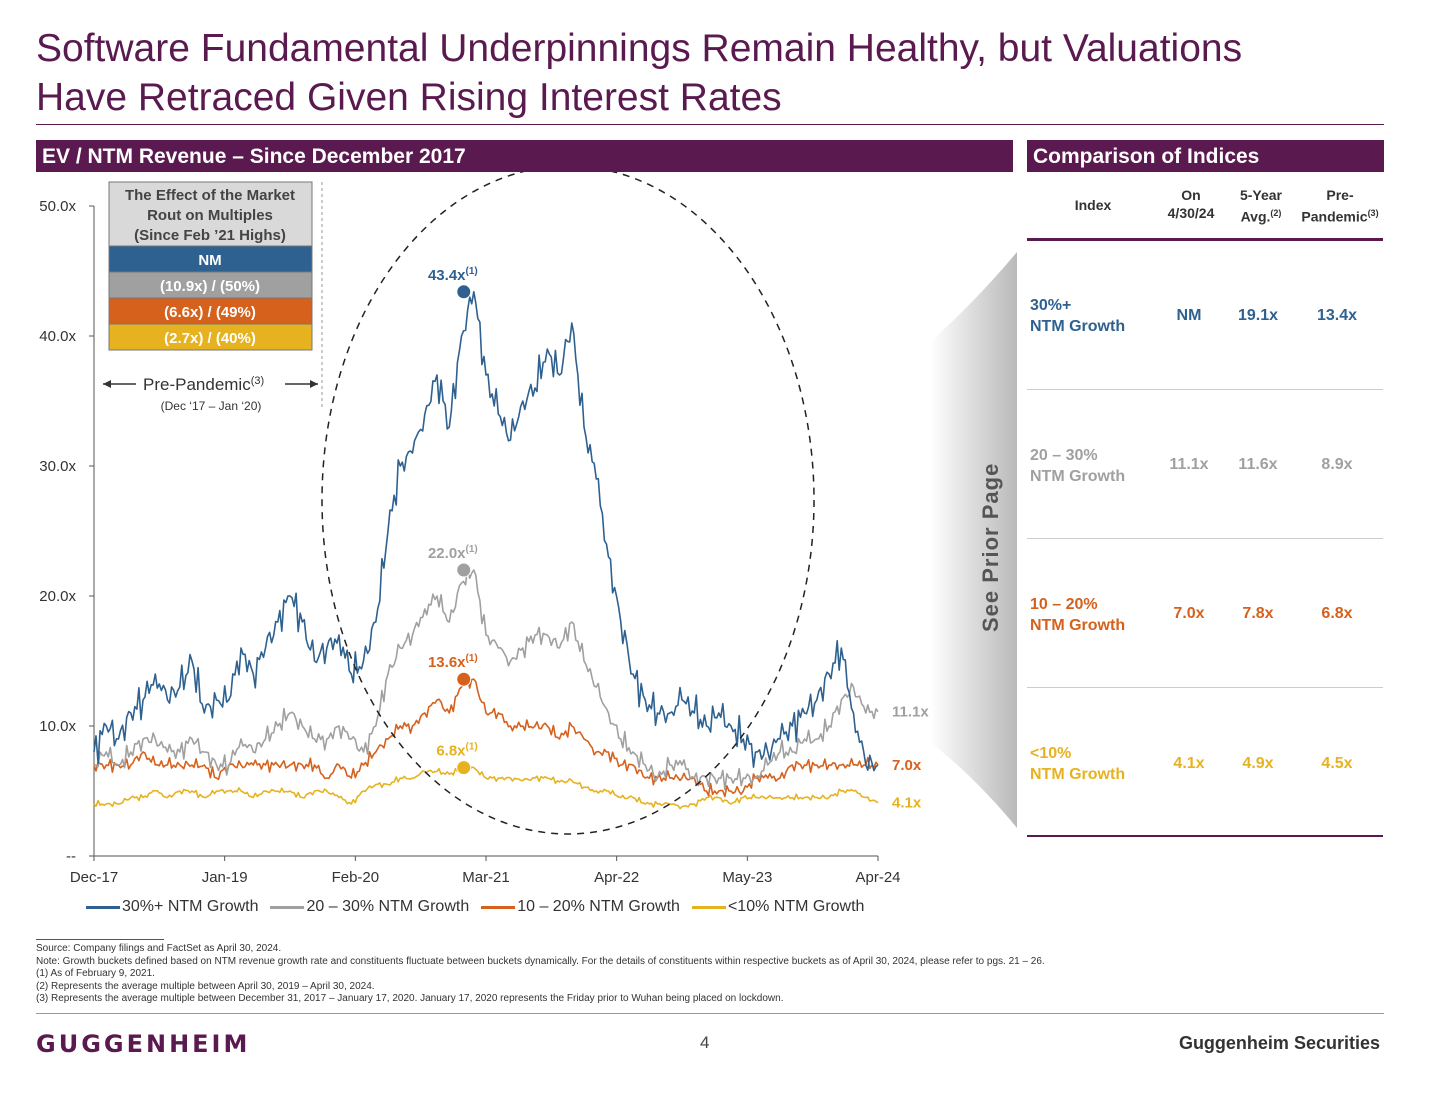 The width and height of the screenshot is (1456, 1101). I want to click on legend-label: 30%+ NTM Growth, so click(190, 906).